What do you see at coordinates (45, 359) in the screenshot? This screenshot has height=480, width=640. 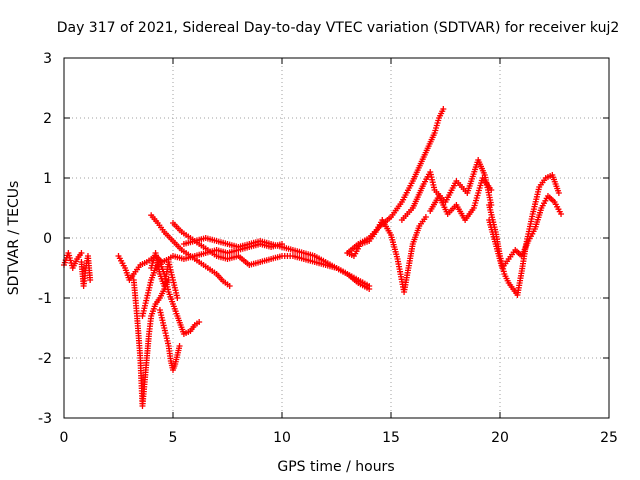 I see `y-tick-label: -2` at bounding box center [45, 359].